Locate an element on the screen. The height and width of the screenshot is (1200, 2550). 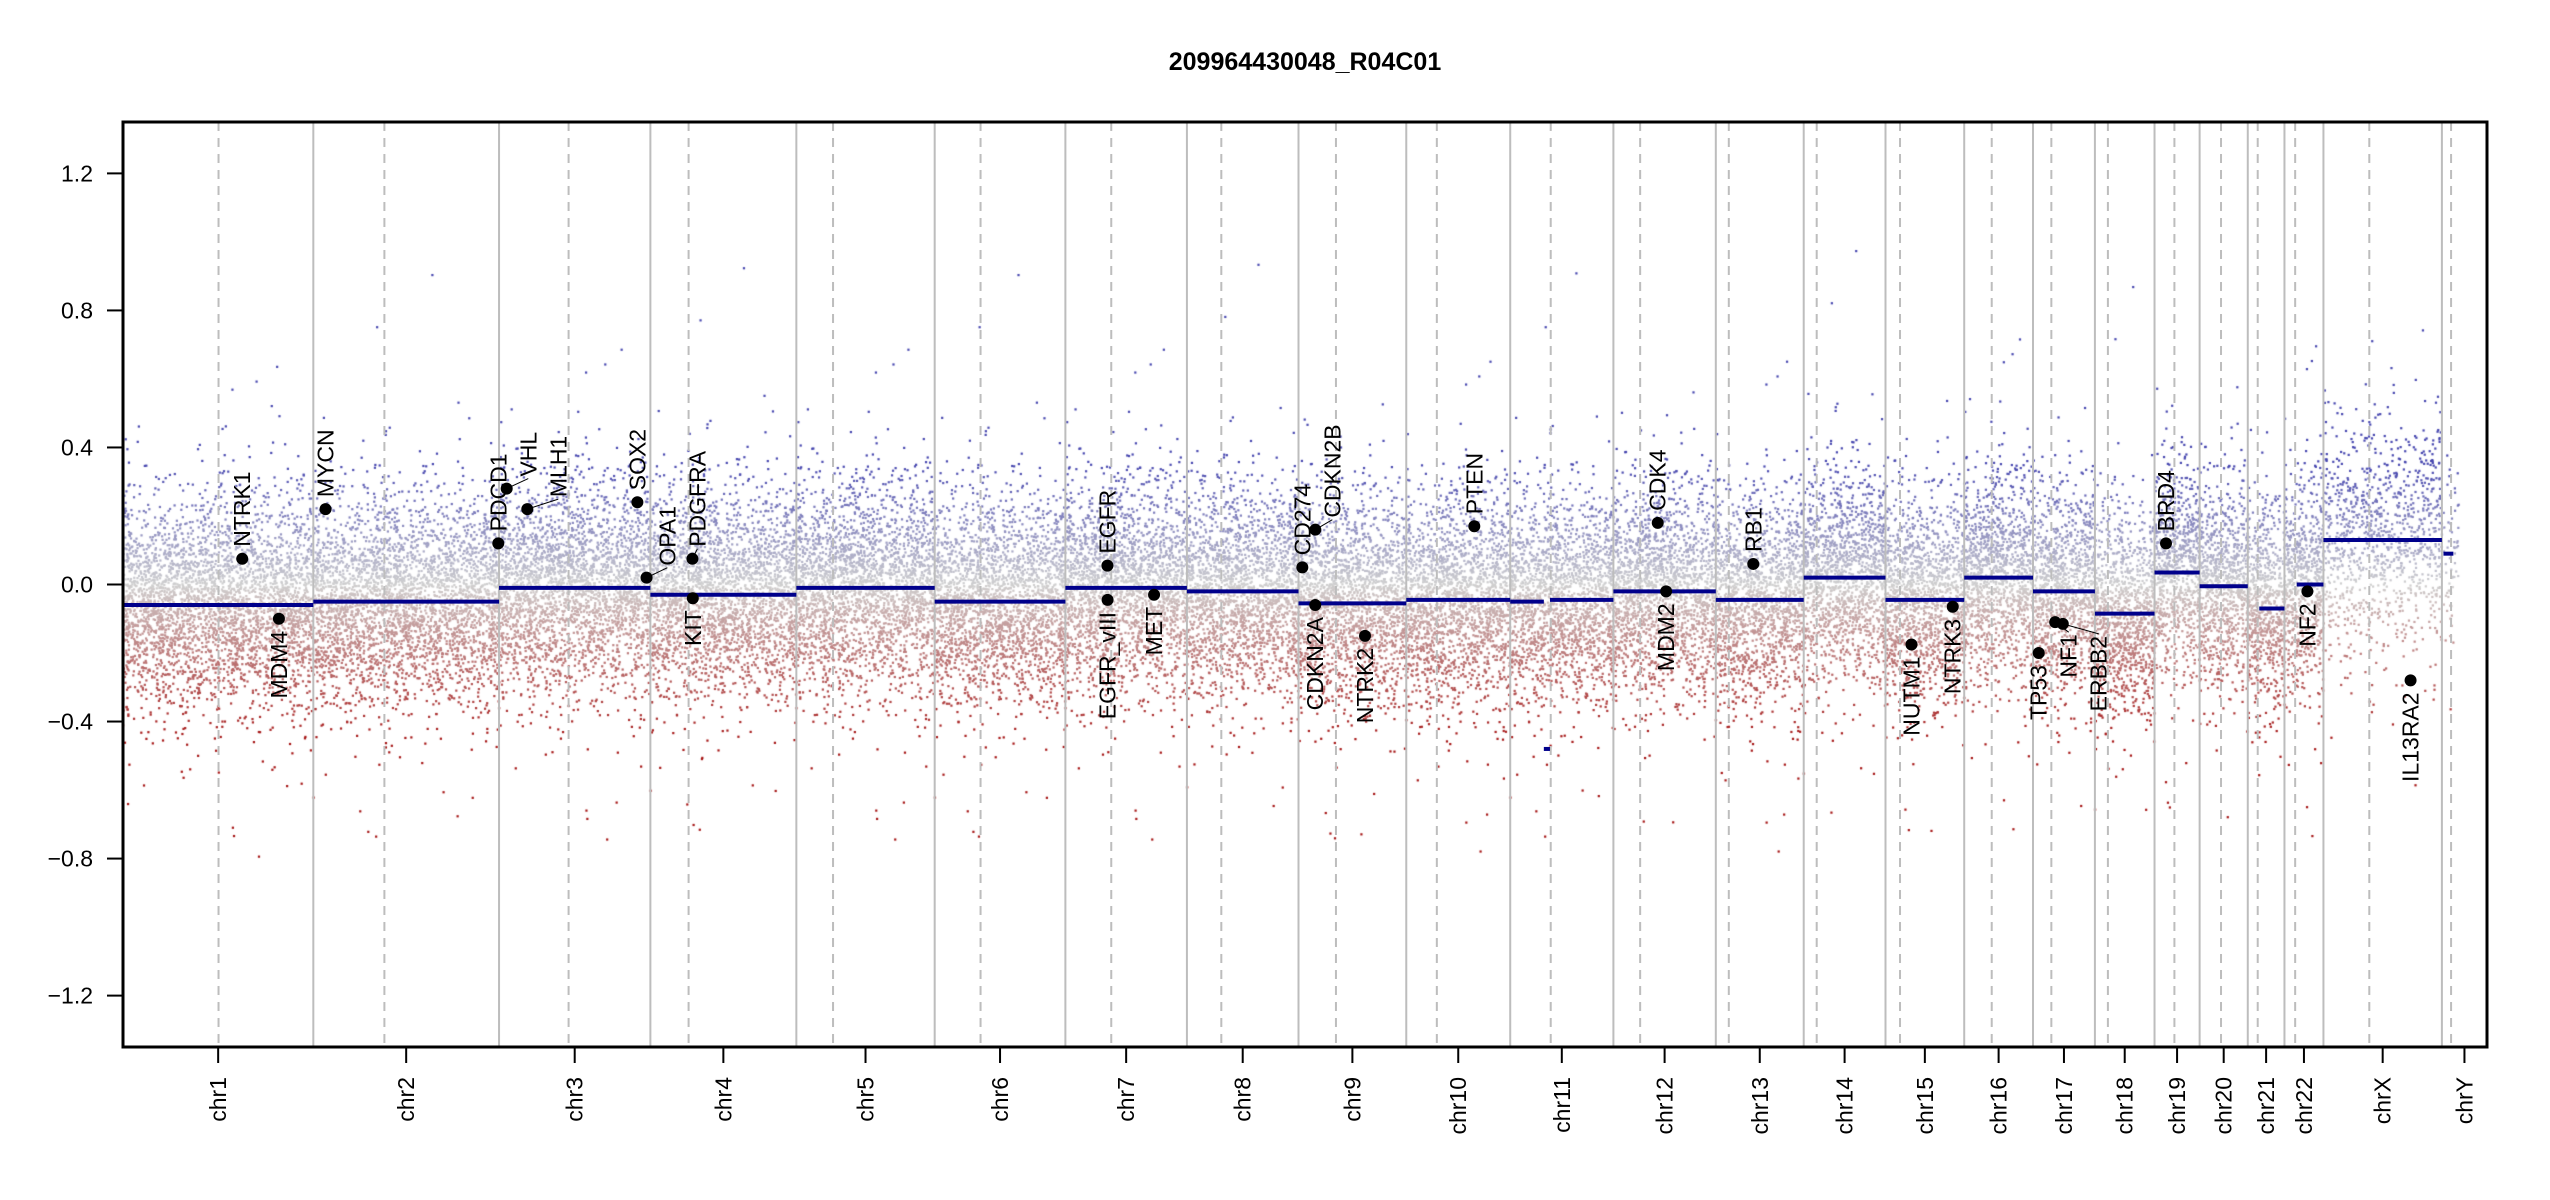
x-tick-label: chr20 is located at coordinates (2224, 1106).